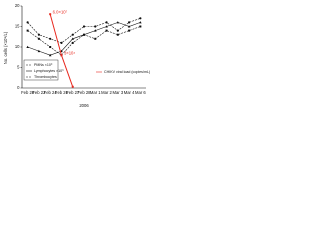 The width and height of the screenshot is (320, 240). I want to click on x-tick-label: Feb 26, so click(62, 92).